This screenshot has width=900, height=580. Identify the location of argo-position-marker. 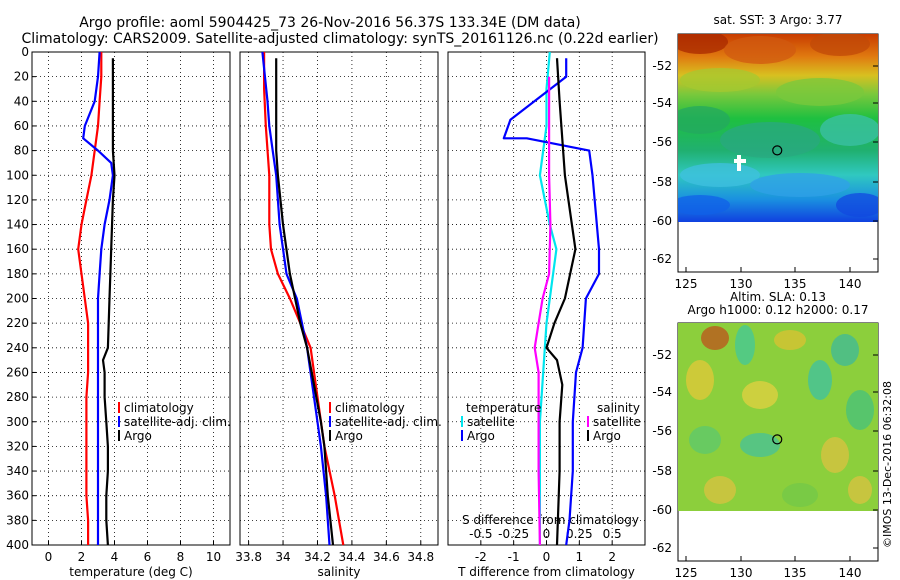
(777, 439).